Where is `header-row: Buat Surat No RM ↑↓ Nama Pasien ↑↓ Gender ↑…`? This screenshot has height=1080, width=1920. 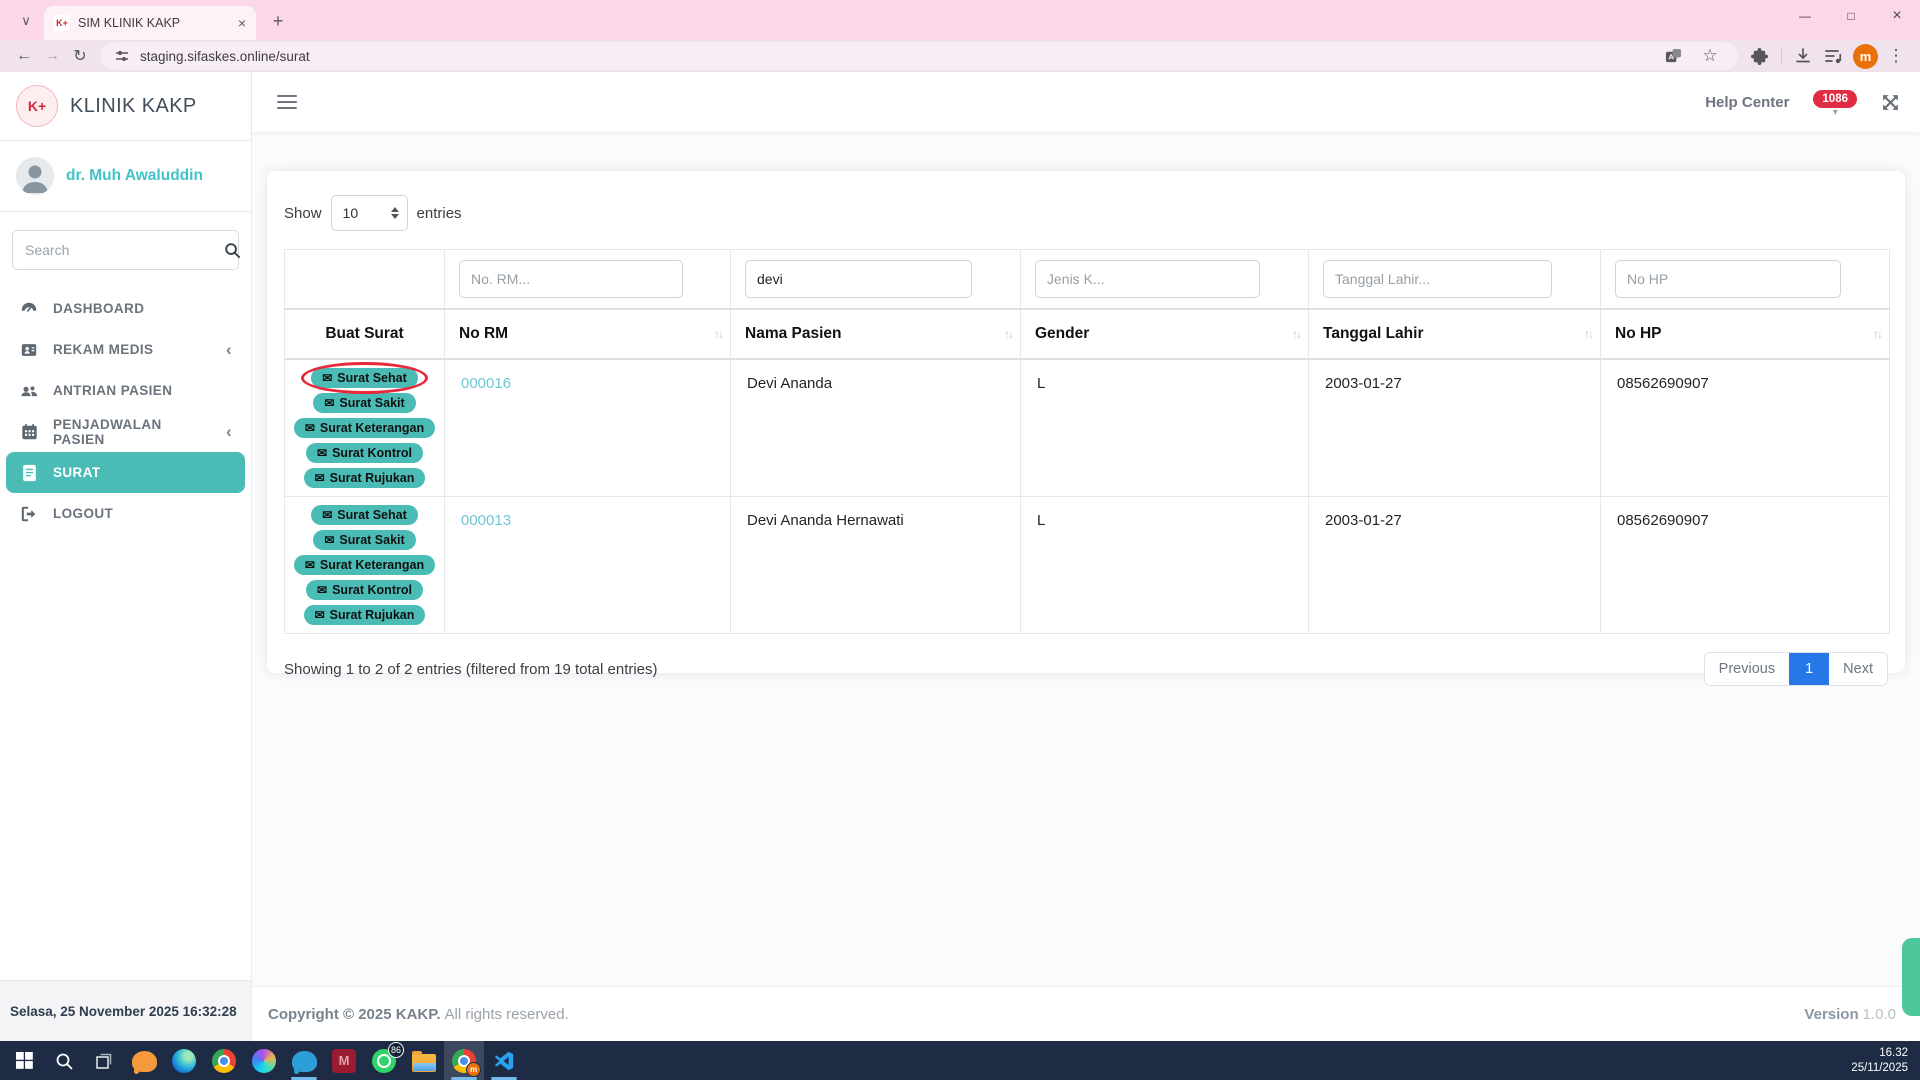
header-row: Buat Surat No RM ↑↓ Nama Pasien ↑↓ Gender ↑… is located at coordinates (1087, 334).